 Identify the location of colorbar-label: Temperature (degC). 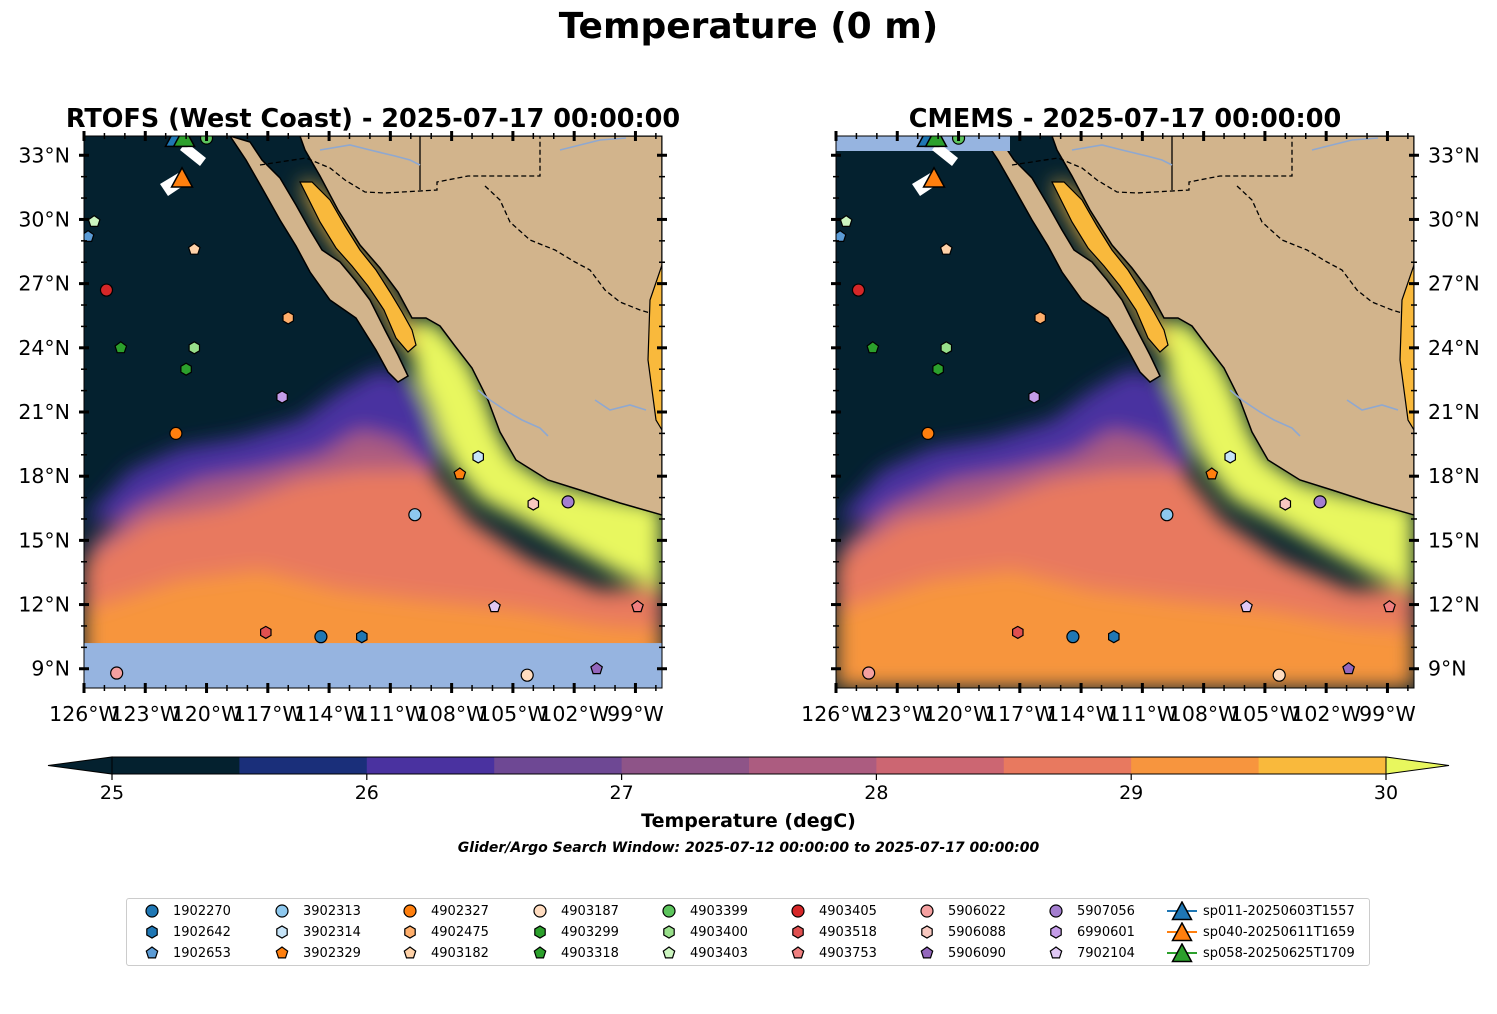
(748, 821).